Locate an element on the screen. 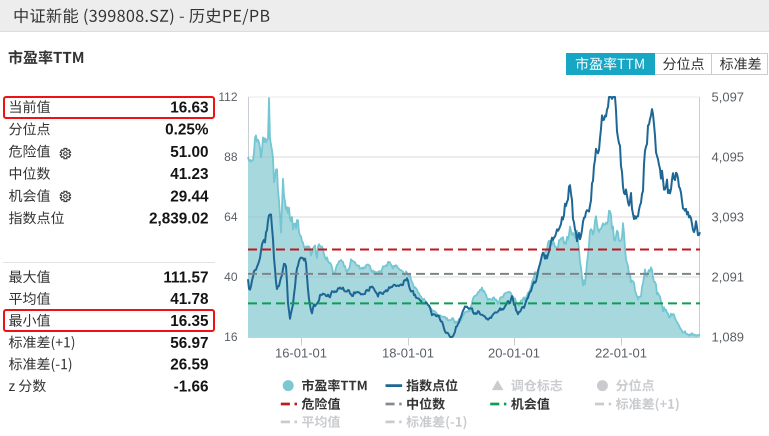  svg-text: 41.23 is located at coordinates (189, 174).